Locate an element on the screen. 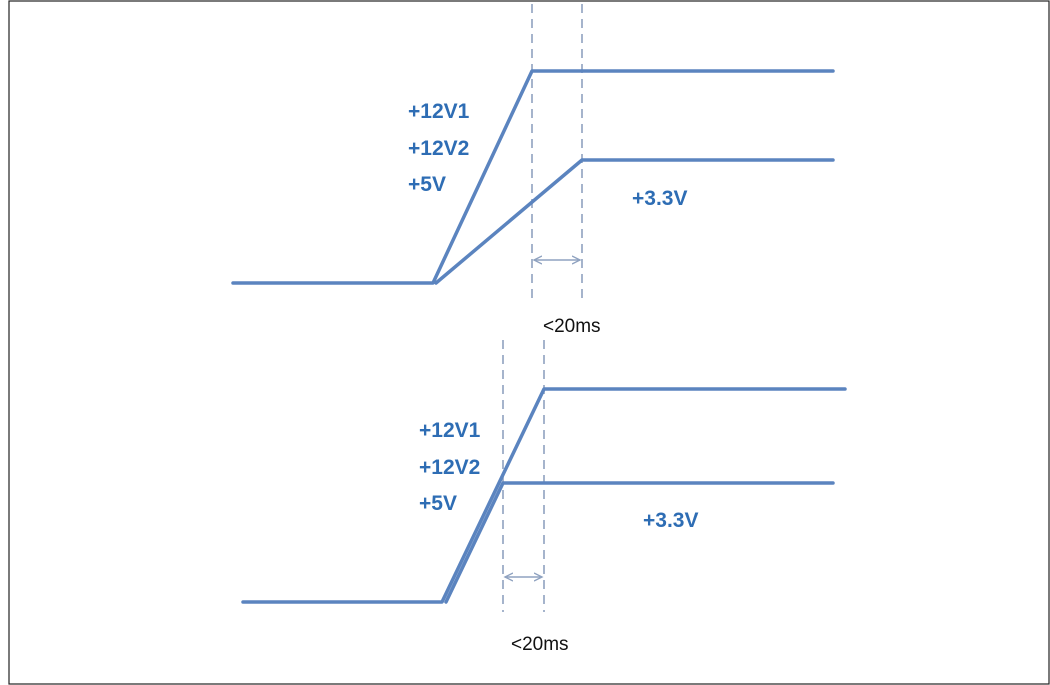 This screenshot has height=685, width=1050. top-rail-label-5v: +5V is located at coordinates (427, 184).